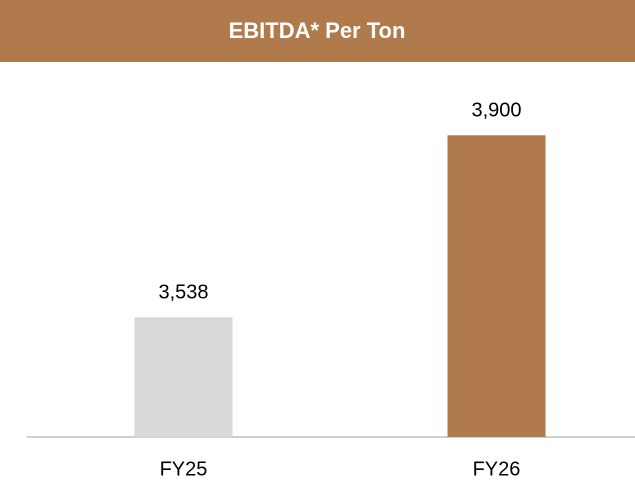 This screenshot has width=635, height=483. I want to click on data-label: 3,538, so click(183, 293).